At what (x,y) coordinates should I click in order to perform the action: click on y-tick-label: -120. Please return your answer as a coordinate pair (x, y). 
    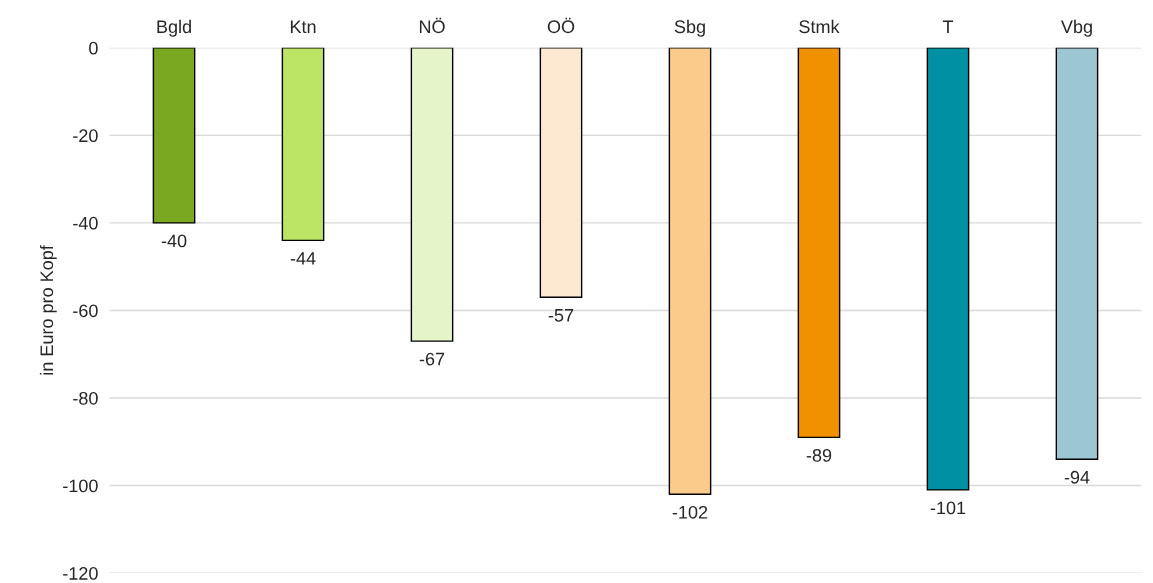
    Looking at the image, I should click on (80, 573).